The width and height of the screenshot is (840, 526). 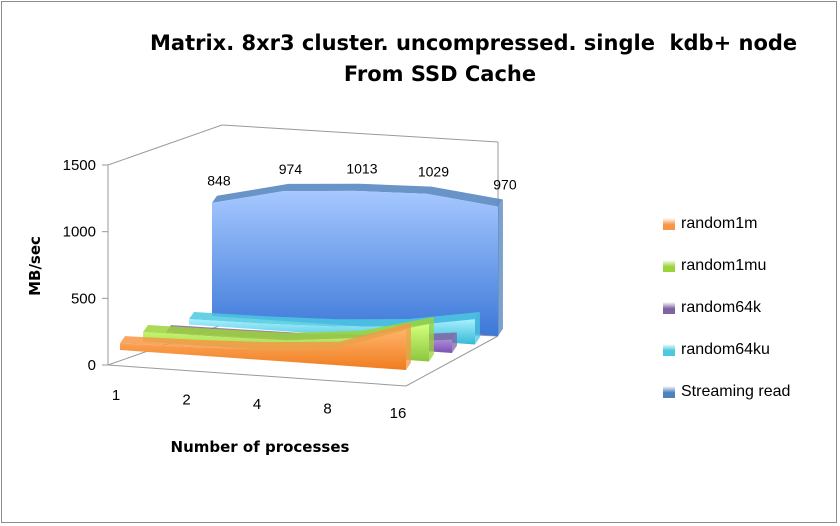 What do you see at coordinates (398, 413) in the screenshot?
I see `x-tick-label: 16` at bounding box center [398, 413].